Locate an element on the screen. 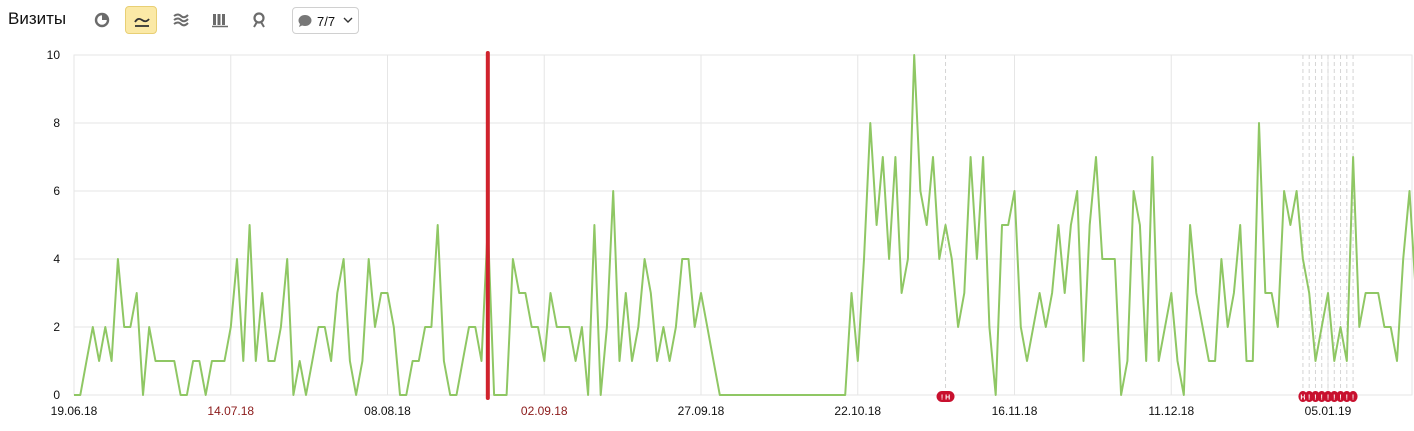  pie-chart-button is located at coordinates (102, 20).